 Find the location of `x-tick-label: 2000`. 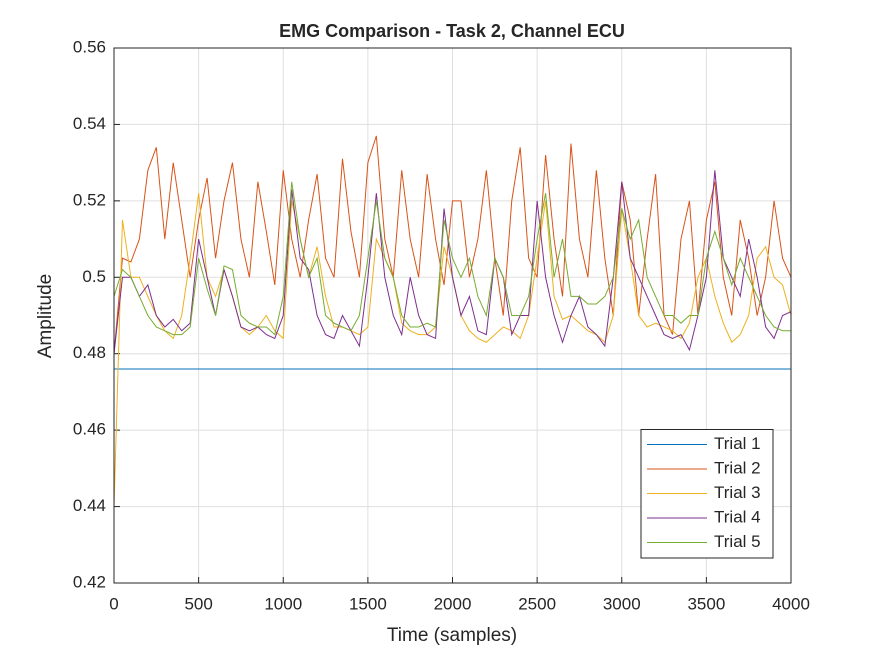

x-tick-label: 2000 is located at coordinates (453, 603).